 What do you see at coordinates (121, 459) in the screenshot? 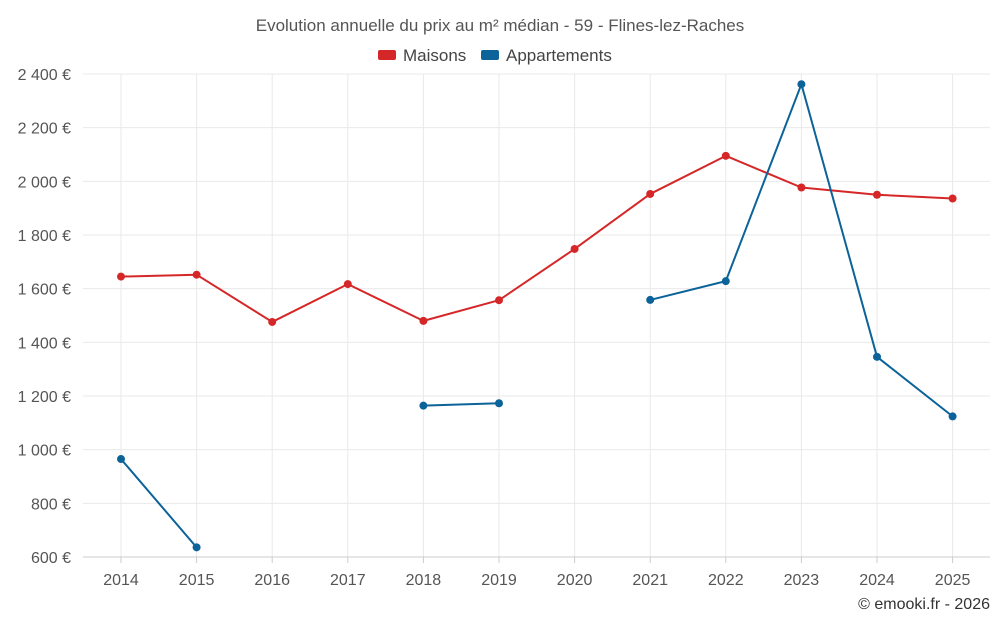
I see `data-point-appartements-2014` at bounding box center [121, 459].